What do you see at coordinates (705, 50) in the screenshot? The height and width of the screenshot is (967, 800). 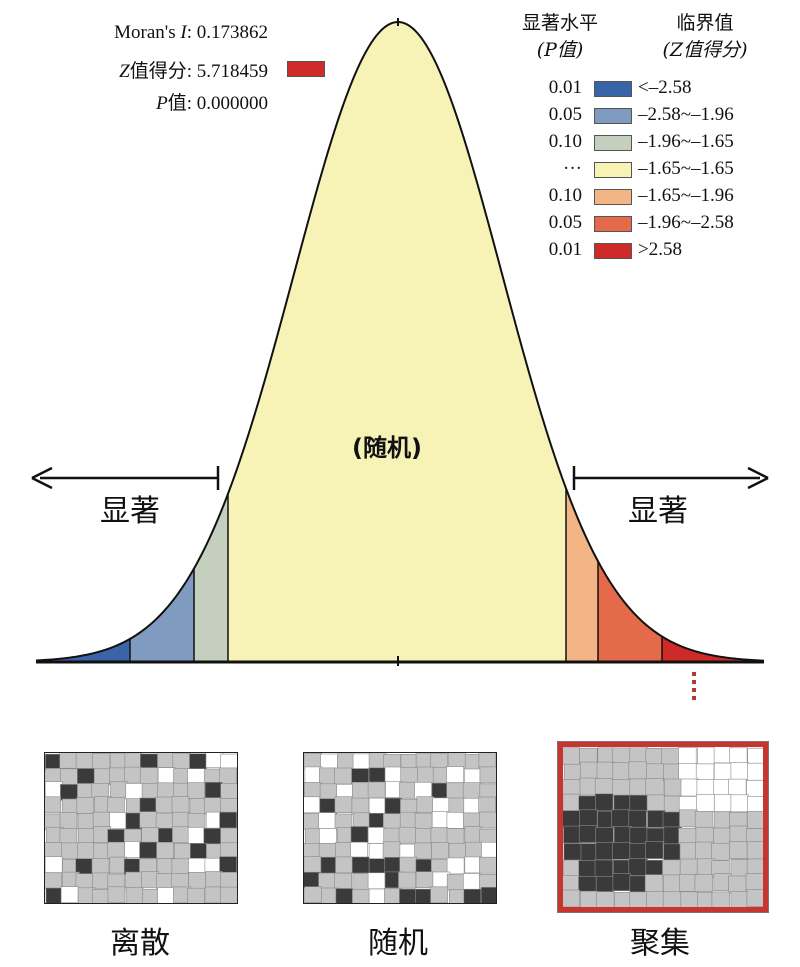 I see `legend-header-critical-sub: (Z值得分)` at bounding box center [705, 50].